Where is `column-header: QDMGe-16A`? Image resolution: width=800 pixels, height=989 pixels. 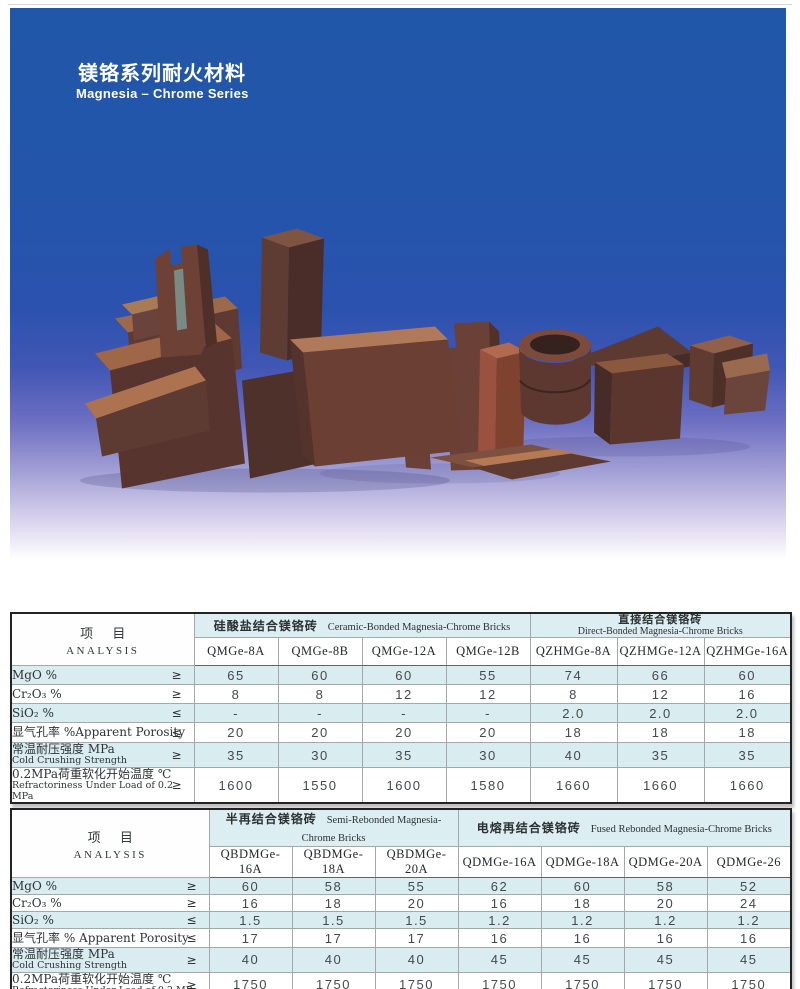 column-header: QDMGe-16A is located at coordinates (499, 862).